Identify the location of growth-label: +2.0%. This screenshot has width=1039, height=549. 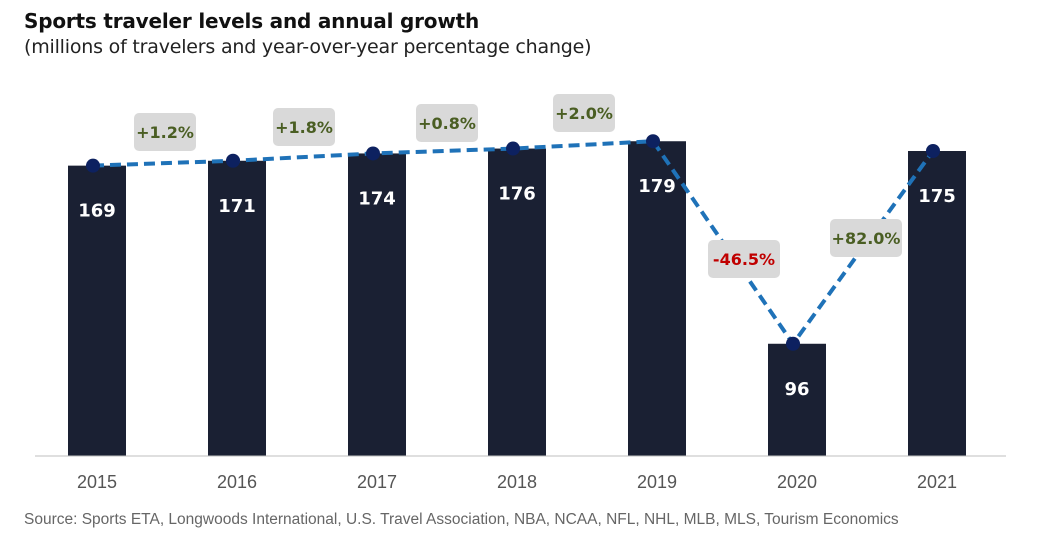
(584, 113).